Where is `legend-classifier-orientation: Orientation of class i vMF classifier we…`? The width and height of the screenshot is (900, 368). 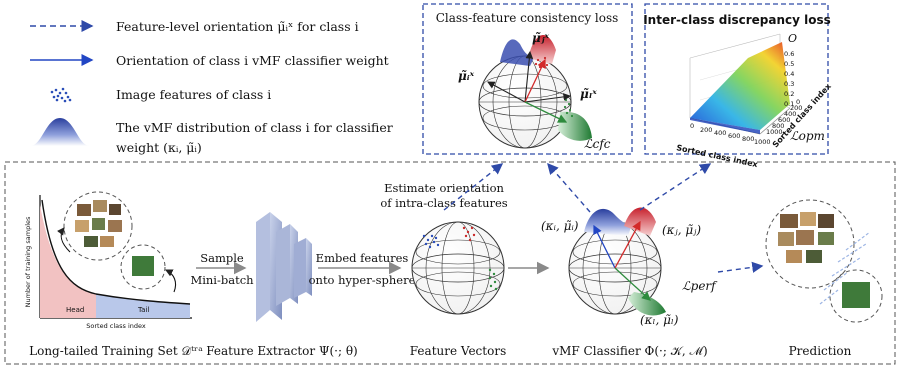
legend-classifier-orientation: Orientation of class i vMF classifier we… is located at coordinates (252, 60).